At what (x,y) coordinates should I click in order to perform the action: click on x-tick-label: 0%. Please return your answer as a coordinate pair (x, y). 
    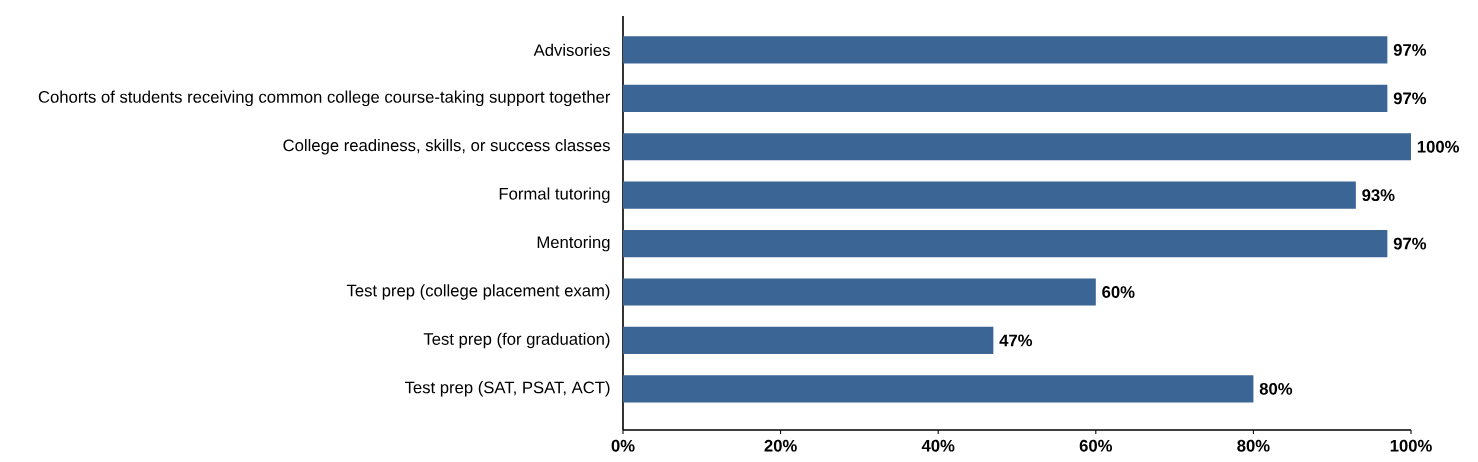
    Looking at the image, I should click on (623, 445).